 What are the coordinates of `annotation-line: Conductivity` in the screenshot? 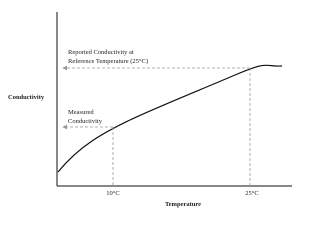 It's located at (85, 121).